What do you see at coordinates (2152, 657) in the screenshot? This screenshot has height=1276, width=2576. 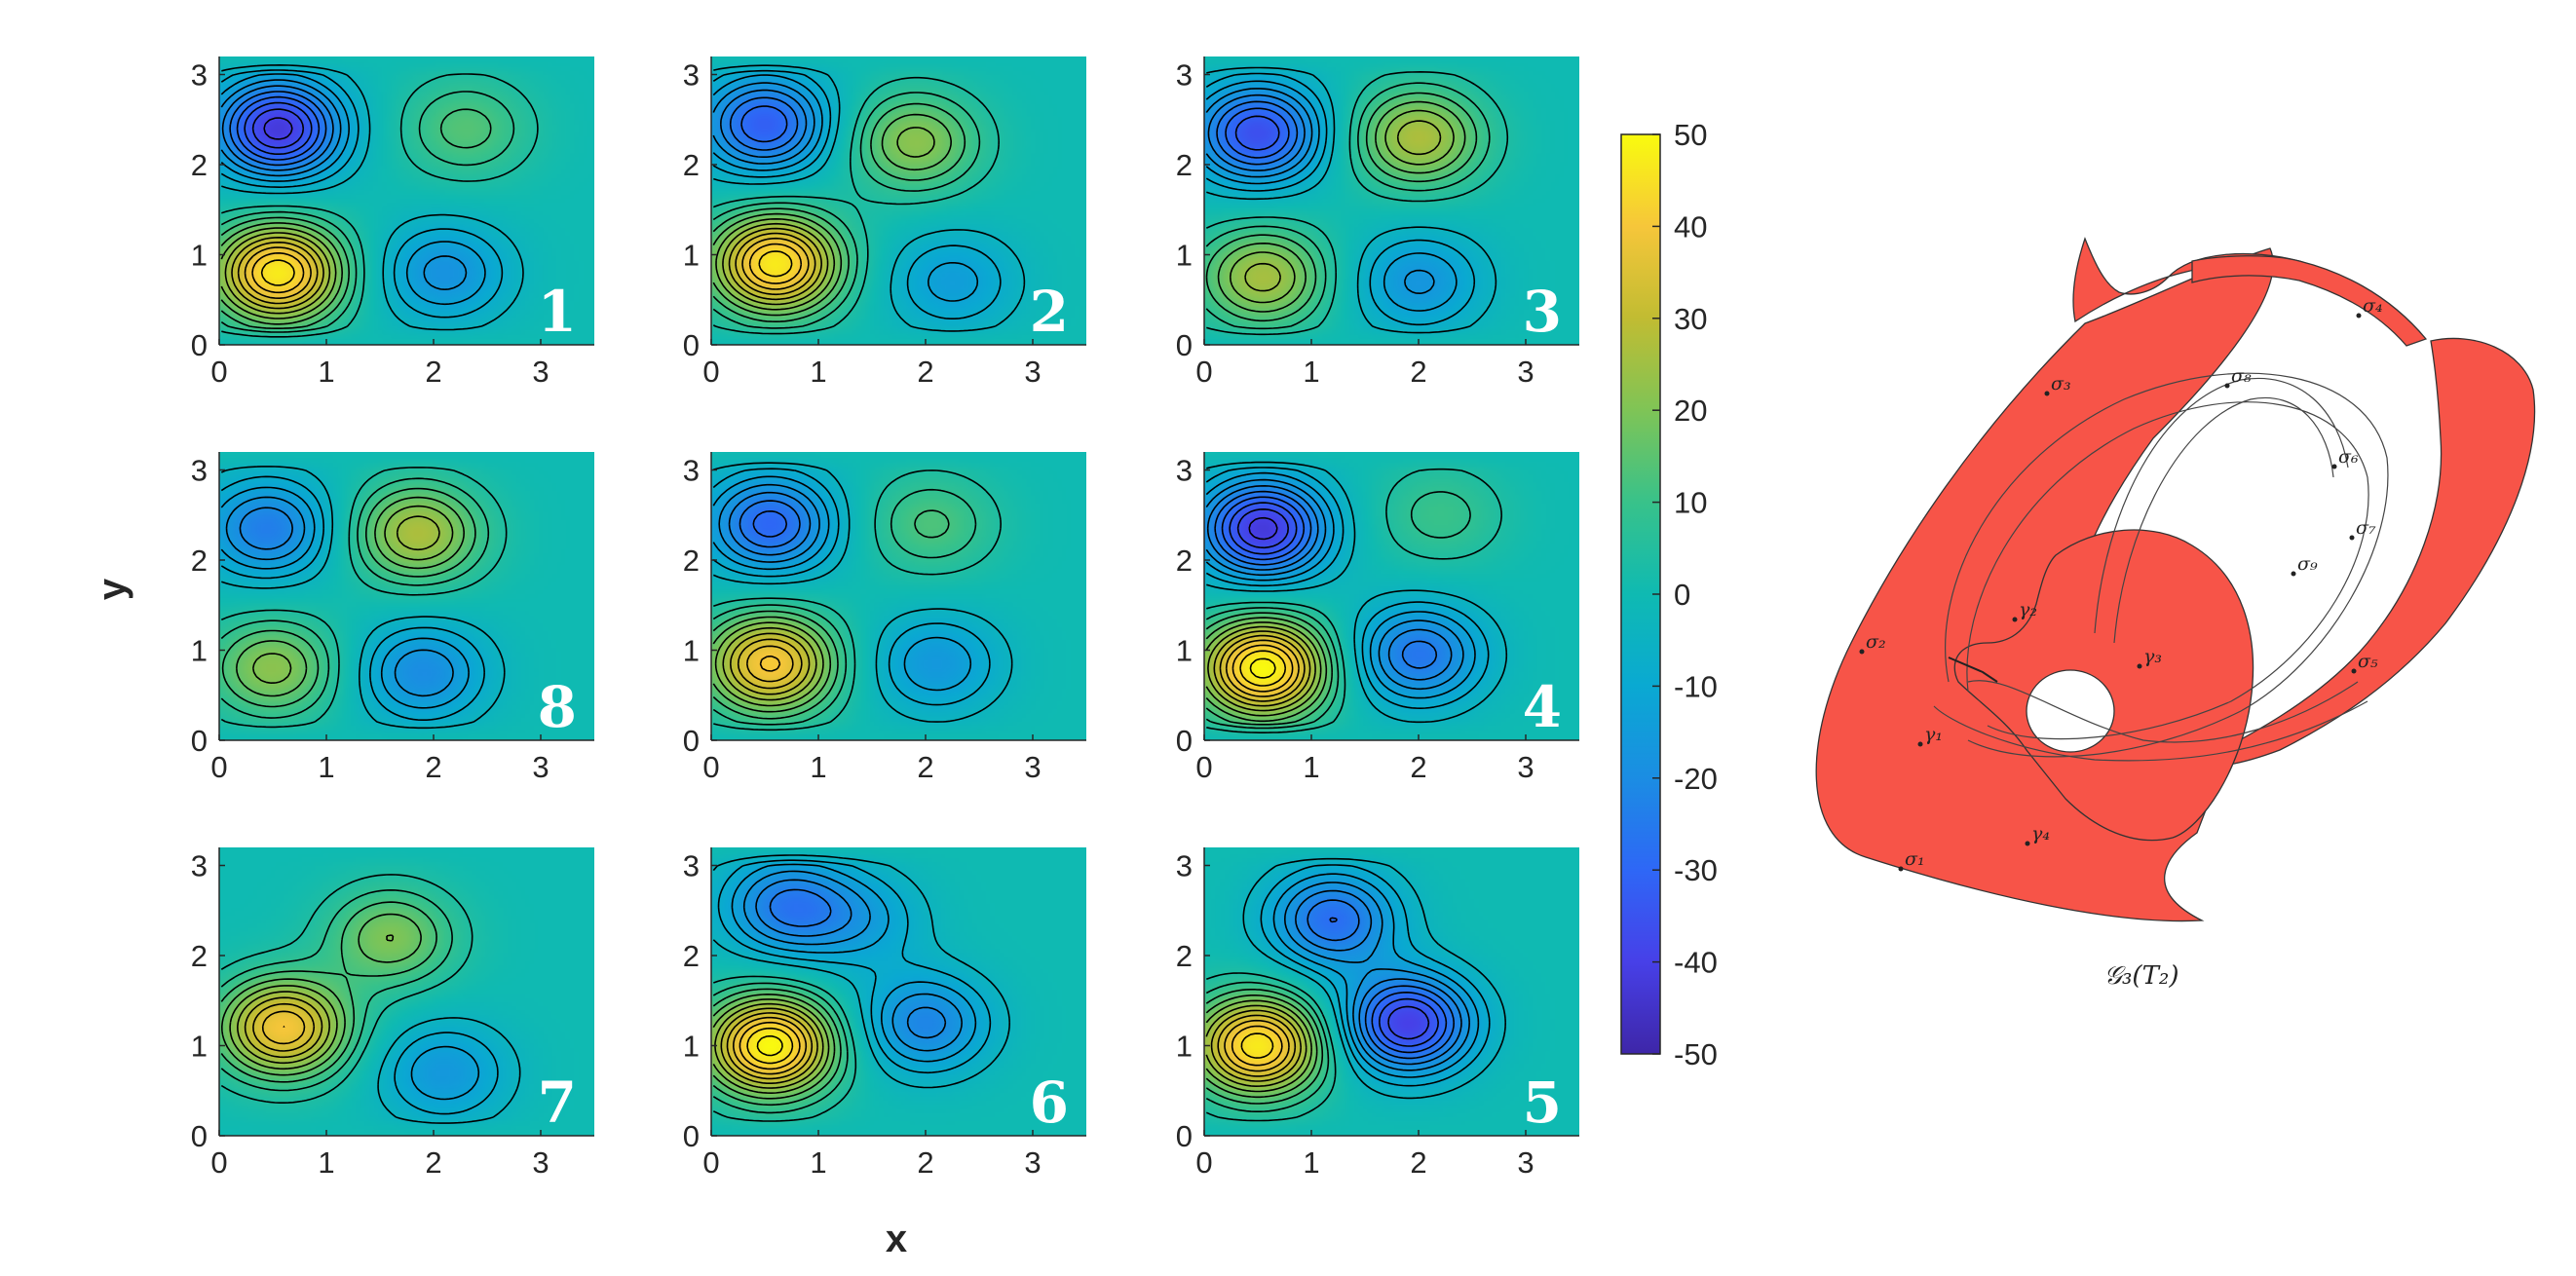 I see `diagram-label: γ₃` at bounding box center [2152, 657].